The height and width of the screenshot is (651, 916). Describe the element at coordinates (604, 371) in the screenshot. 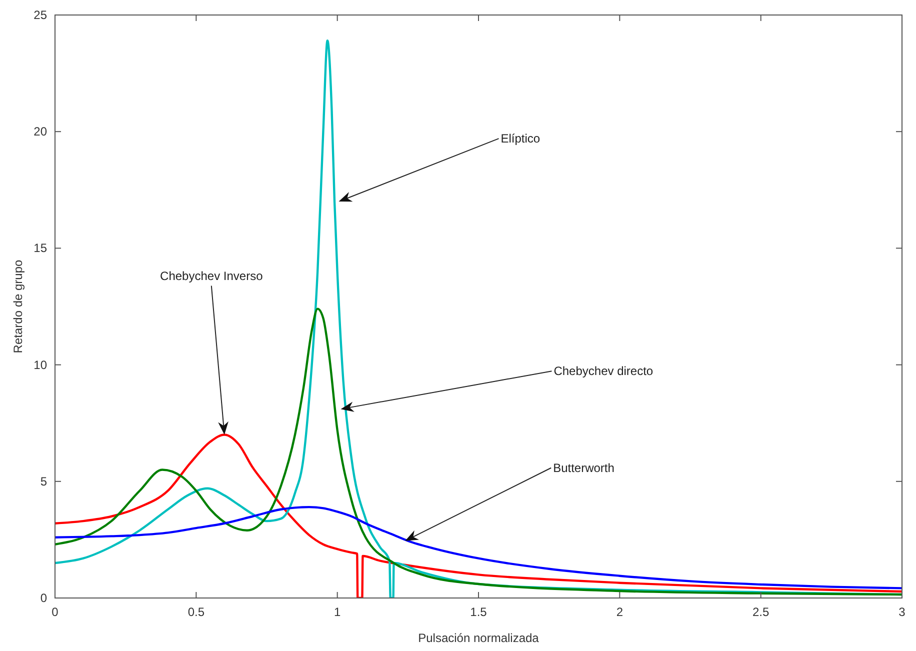

I see `annotation: Chebychev directo` at that location.